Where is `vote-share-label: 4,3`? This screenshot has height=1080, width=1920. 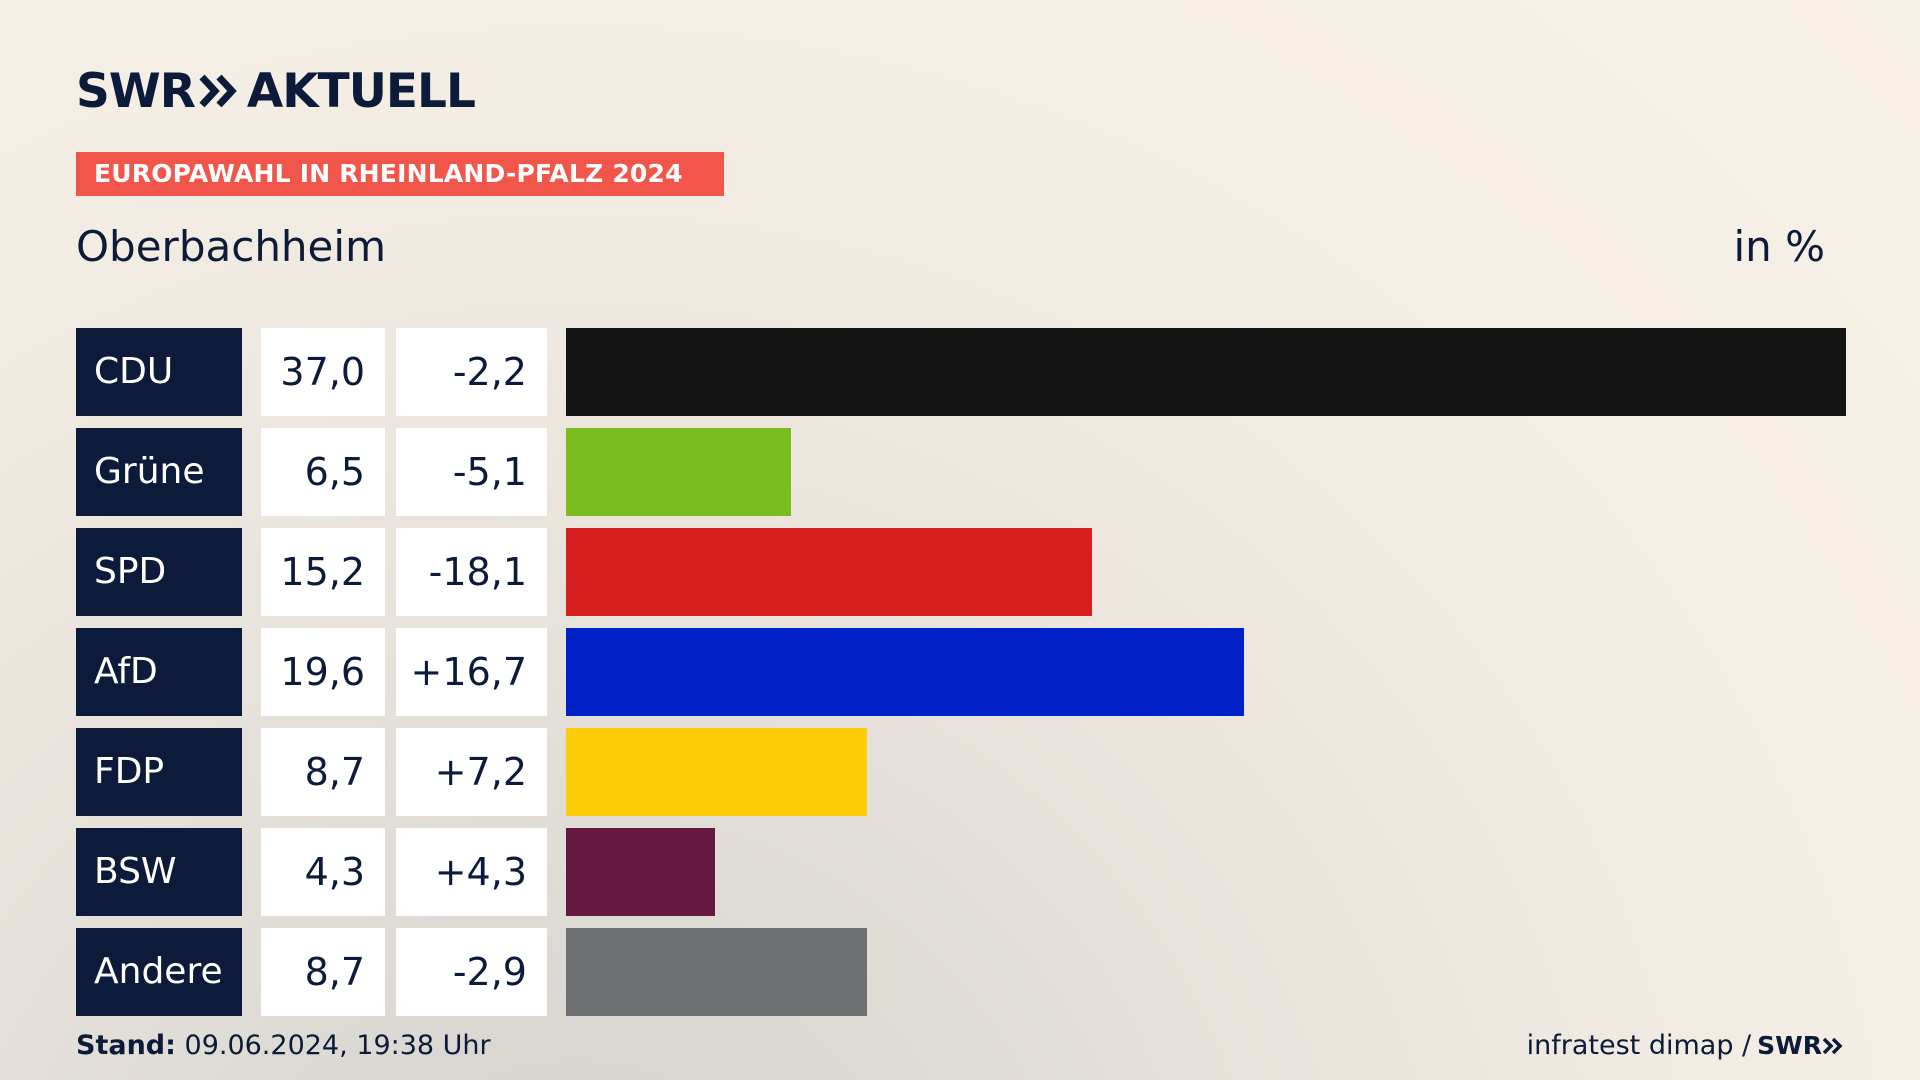 vote-share-label: 4,3 is located at coordinates (323, 872).